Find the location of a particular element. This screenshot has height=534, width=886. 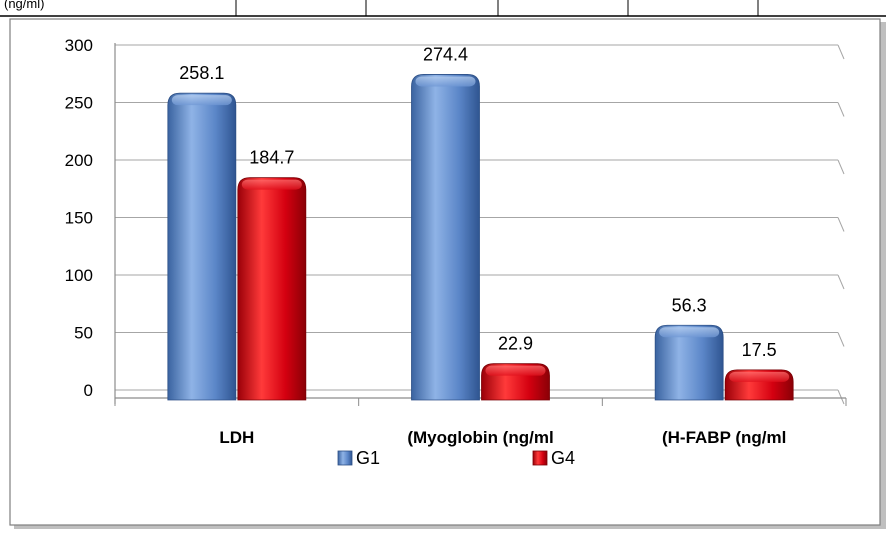

header-table-fragment: (ng/ml) is located at coordinates (443, 8).